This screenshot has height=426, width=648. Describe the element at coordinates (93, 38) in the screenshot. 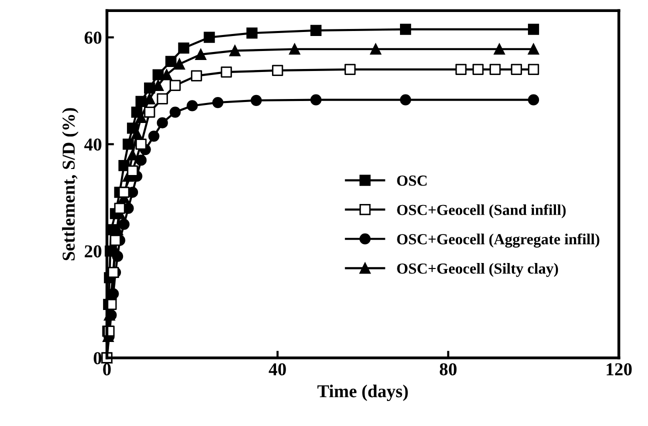

I see `y-tick-label: 60` at that location.